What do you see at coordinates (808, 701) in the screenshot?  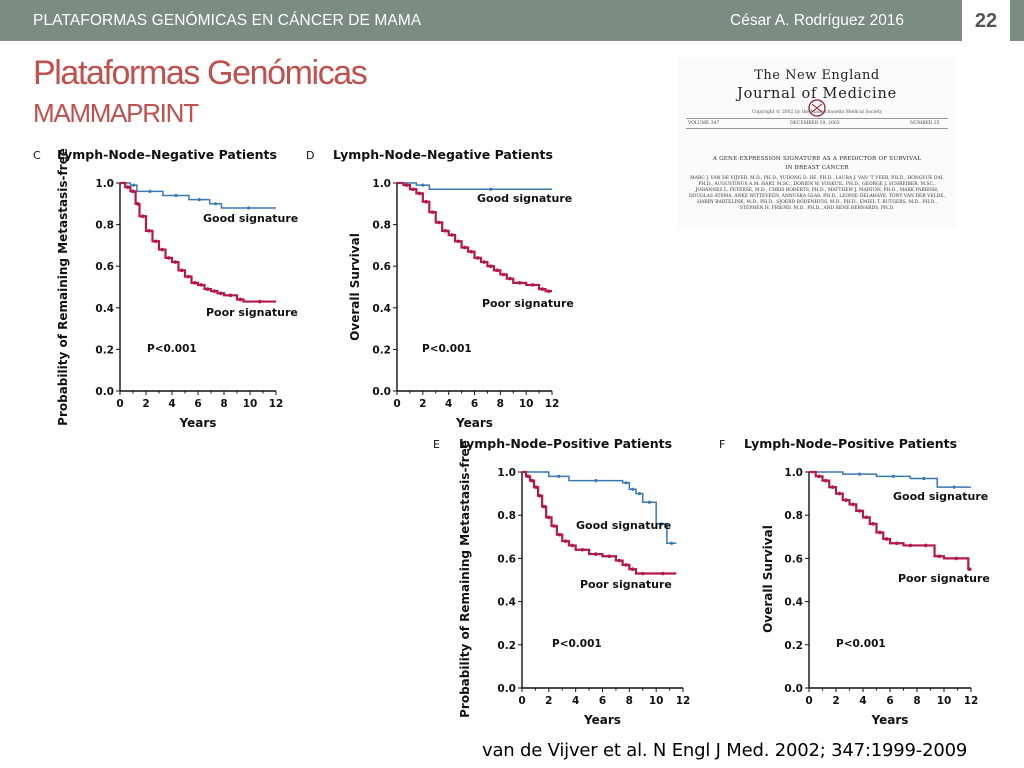 I see `panel-f-xtick-label: 0` at bounding box center [808, 701].